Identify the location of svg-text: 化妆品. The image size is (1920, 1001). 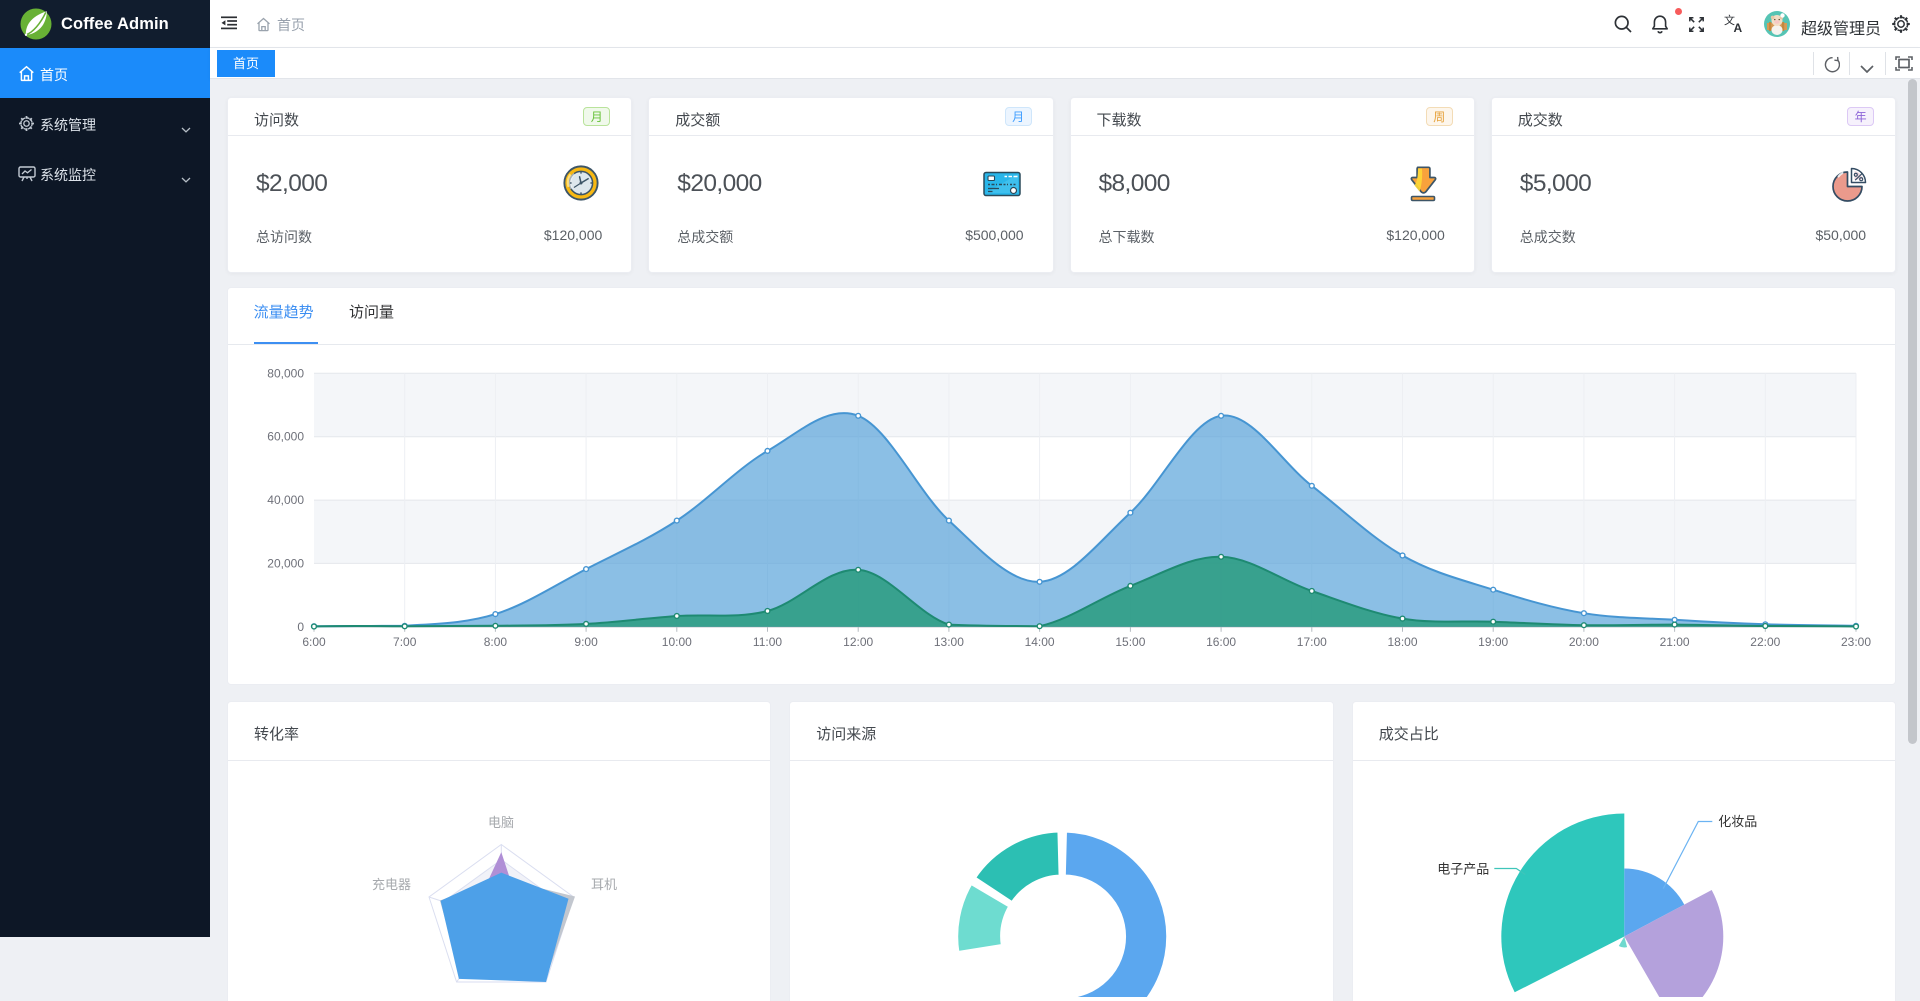
(1737, 821).